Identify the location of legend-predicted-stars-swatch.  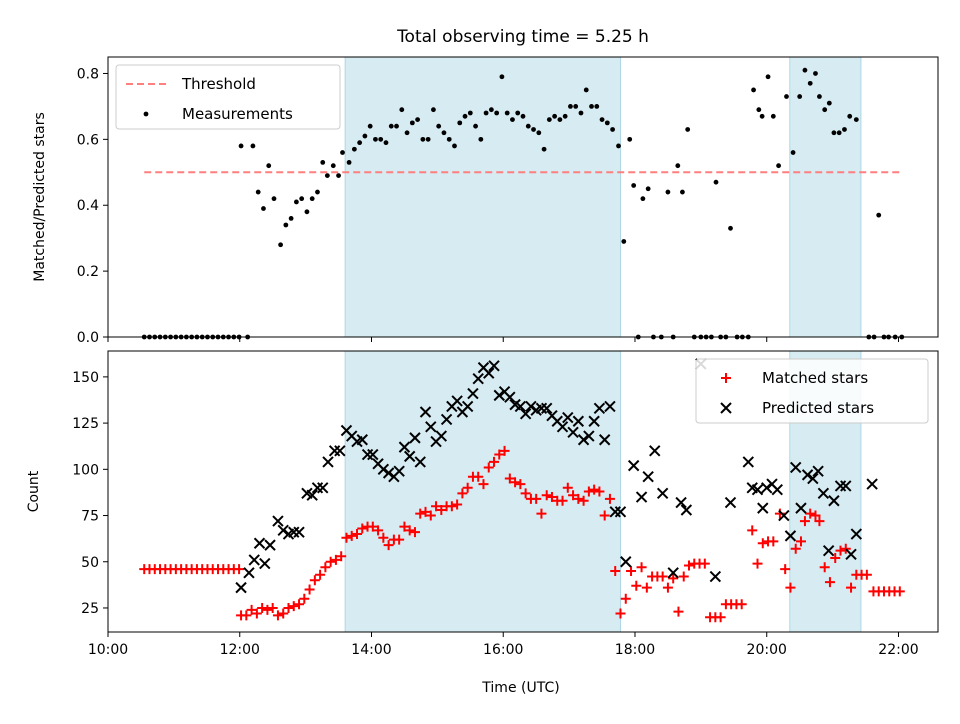
(726, 408).